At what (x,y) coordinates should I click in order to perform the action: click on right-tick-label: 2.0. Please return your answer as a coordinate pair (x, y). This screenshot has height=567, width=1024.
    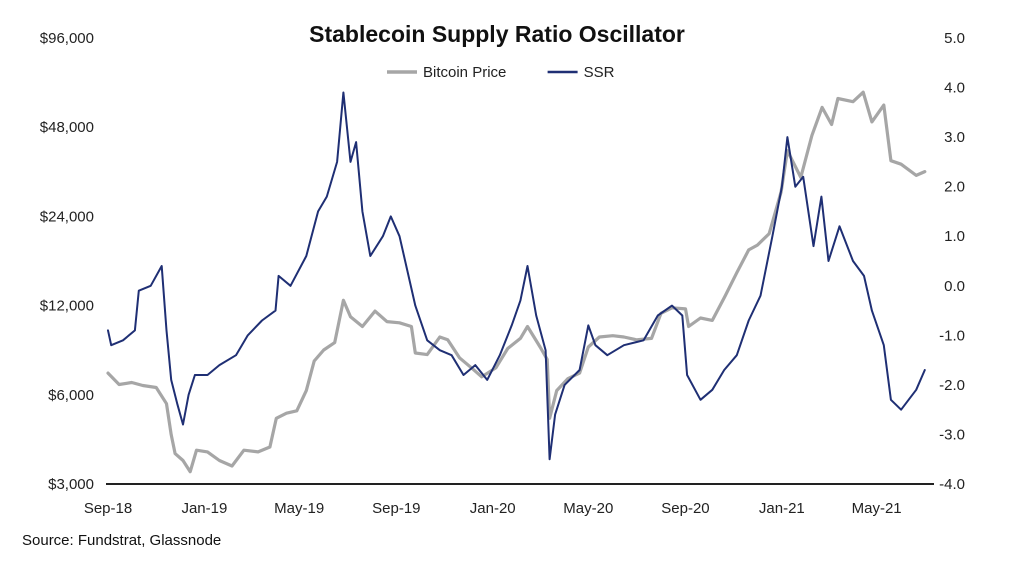
    Looking at the image, I should click on (954, 187).